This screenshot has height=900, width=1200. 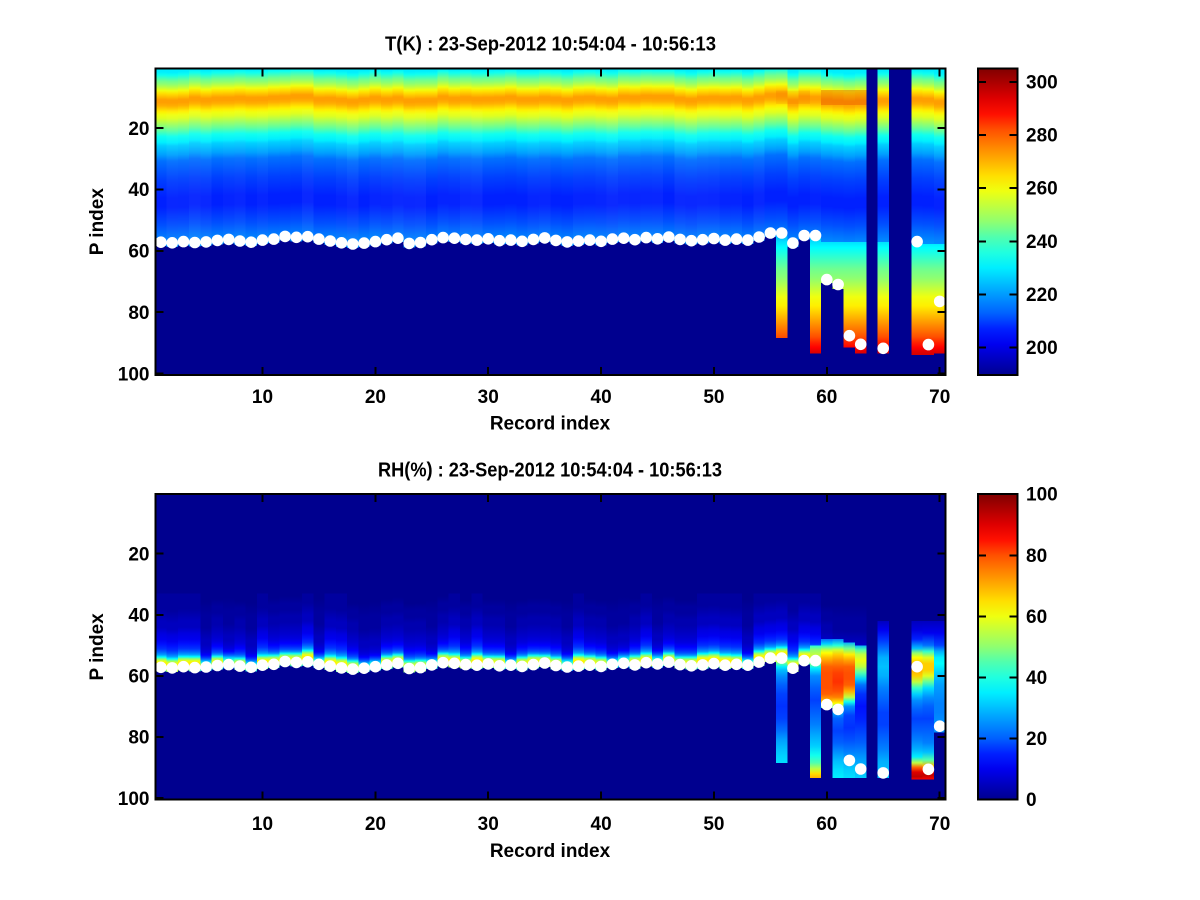 I want to click on svg-text: 220, so click(x=1042, y=295).